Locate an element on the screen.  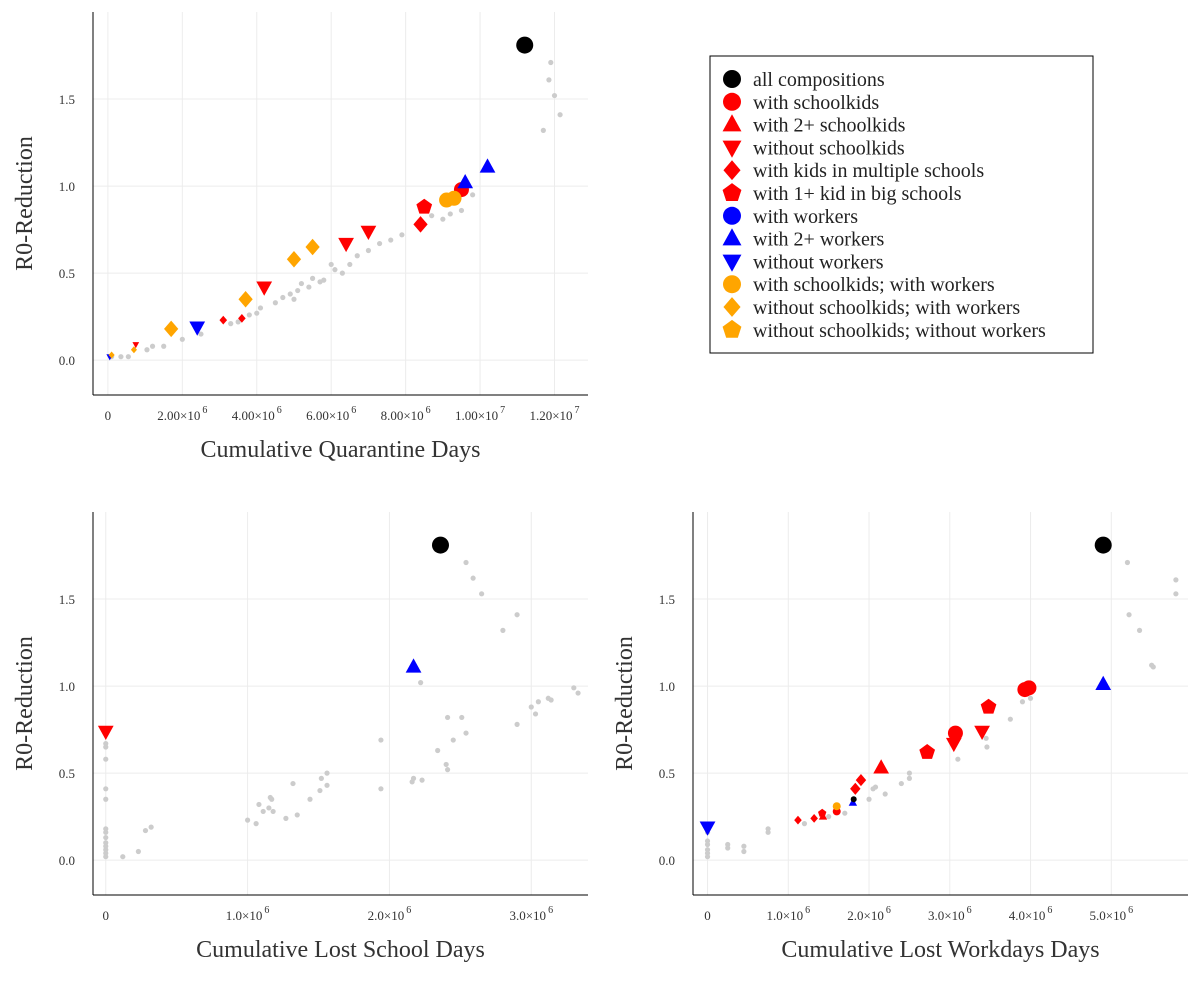
legend-label: with workers is located at coordinates (805, 217).